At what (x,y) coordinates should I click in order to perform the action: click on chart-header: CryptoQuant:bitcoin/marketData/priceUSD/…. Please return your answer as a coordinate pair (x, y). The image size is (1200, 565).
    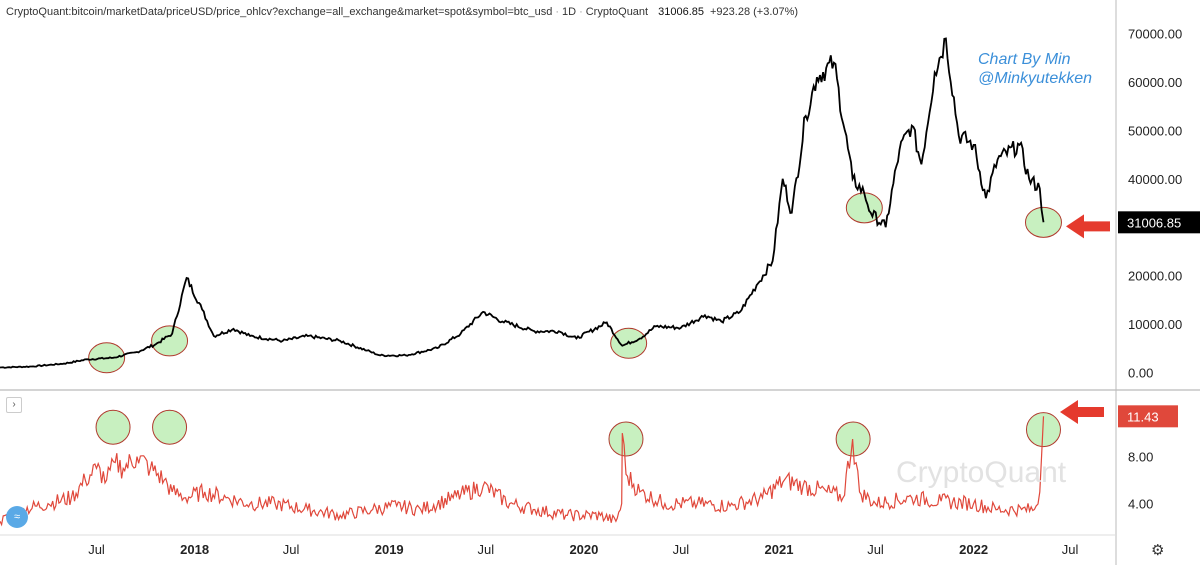
    Looking at the image, I should click on (402, 12).